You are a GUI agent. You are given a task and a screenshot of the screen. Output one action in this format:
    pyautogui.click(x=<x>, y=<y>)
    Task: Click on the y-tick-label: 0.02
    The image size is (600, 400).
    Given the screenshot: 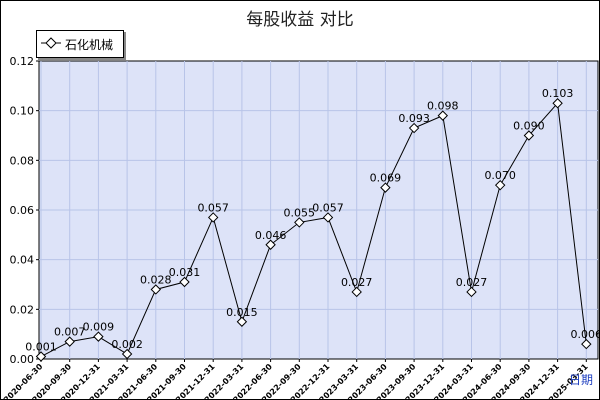 What is the action you would take?
    pyautogui.click(x=22, y=309)
    